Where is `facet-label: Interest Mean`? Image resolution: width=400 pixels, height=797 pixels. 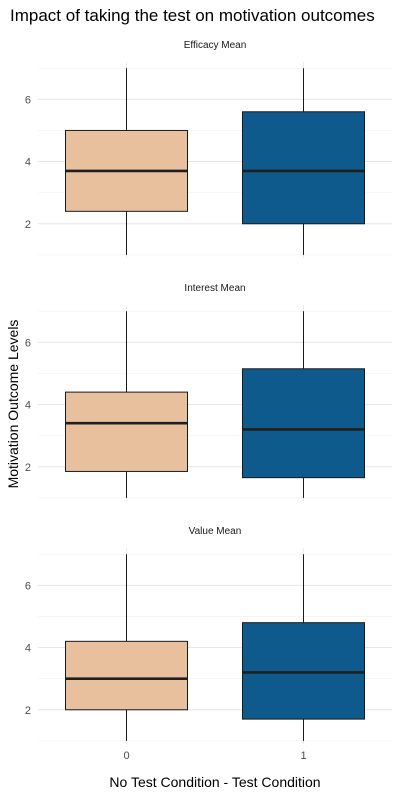 facet-label: Interest Mean is located at coordinates (214, 288).